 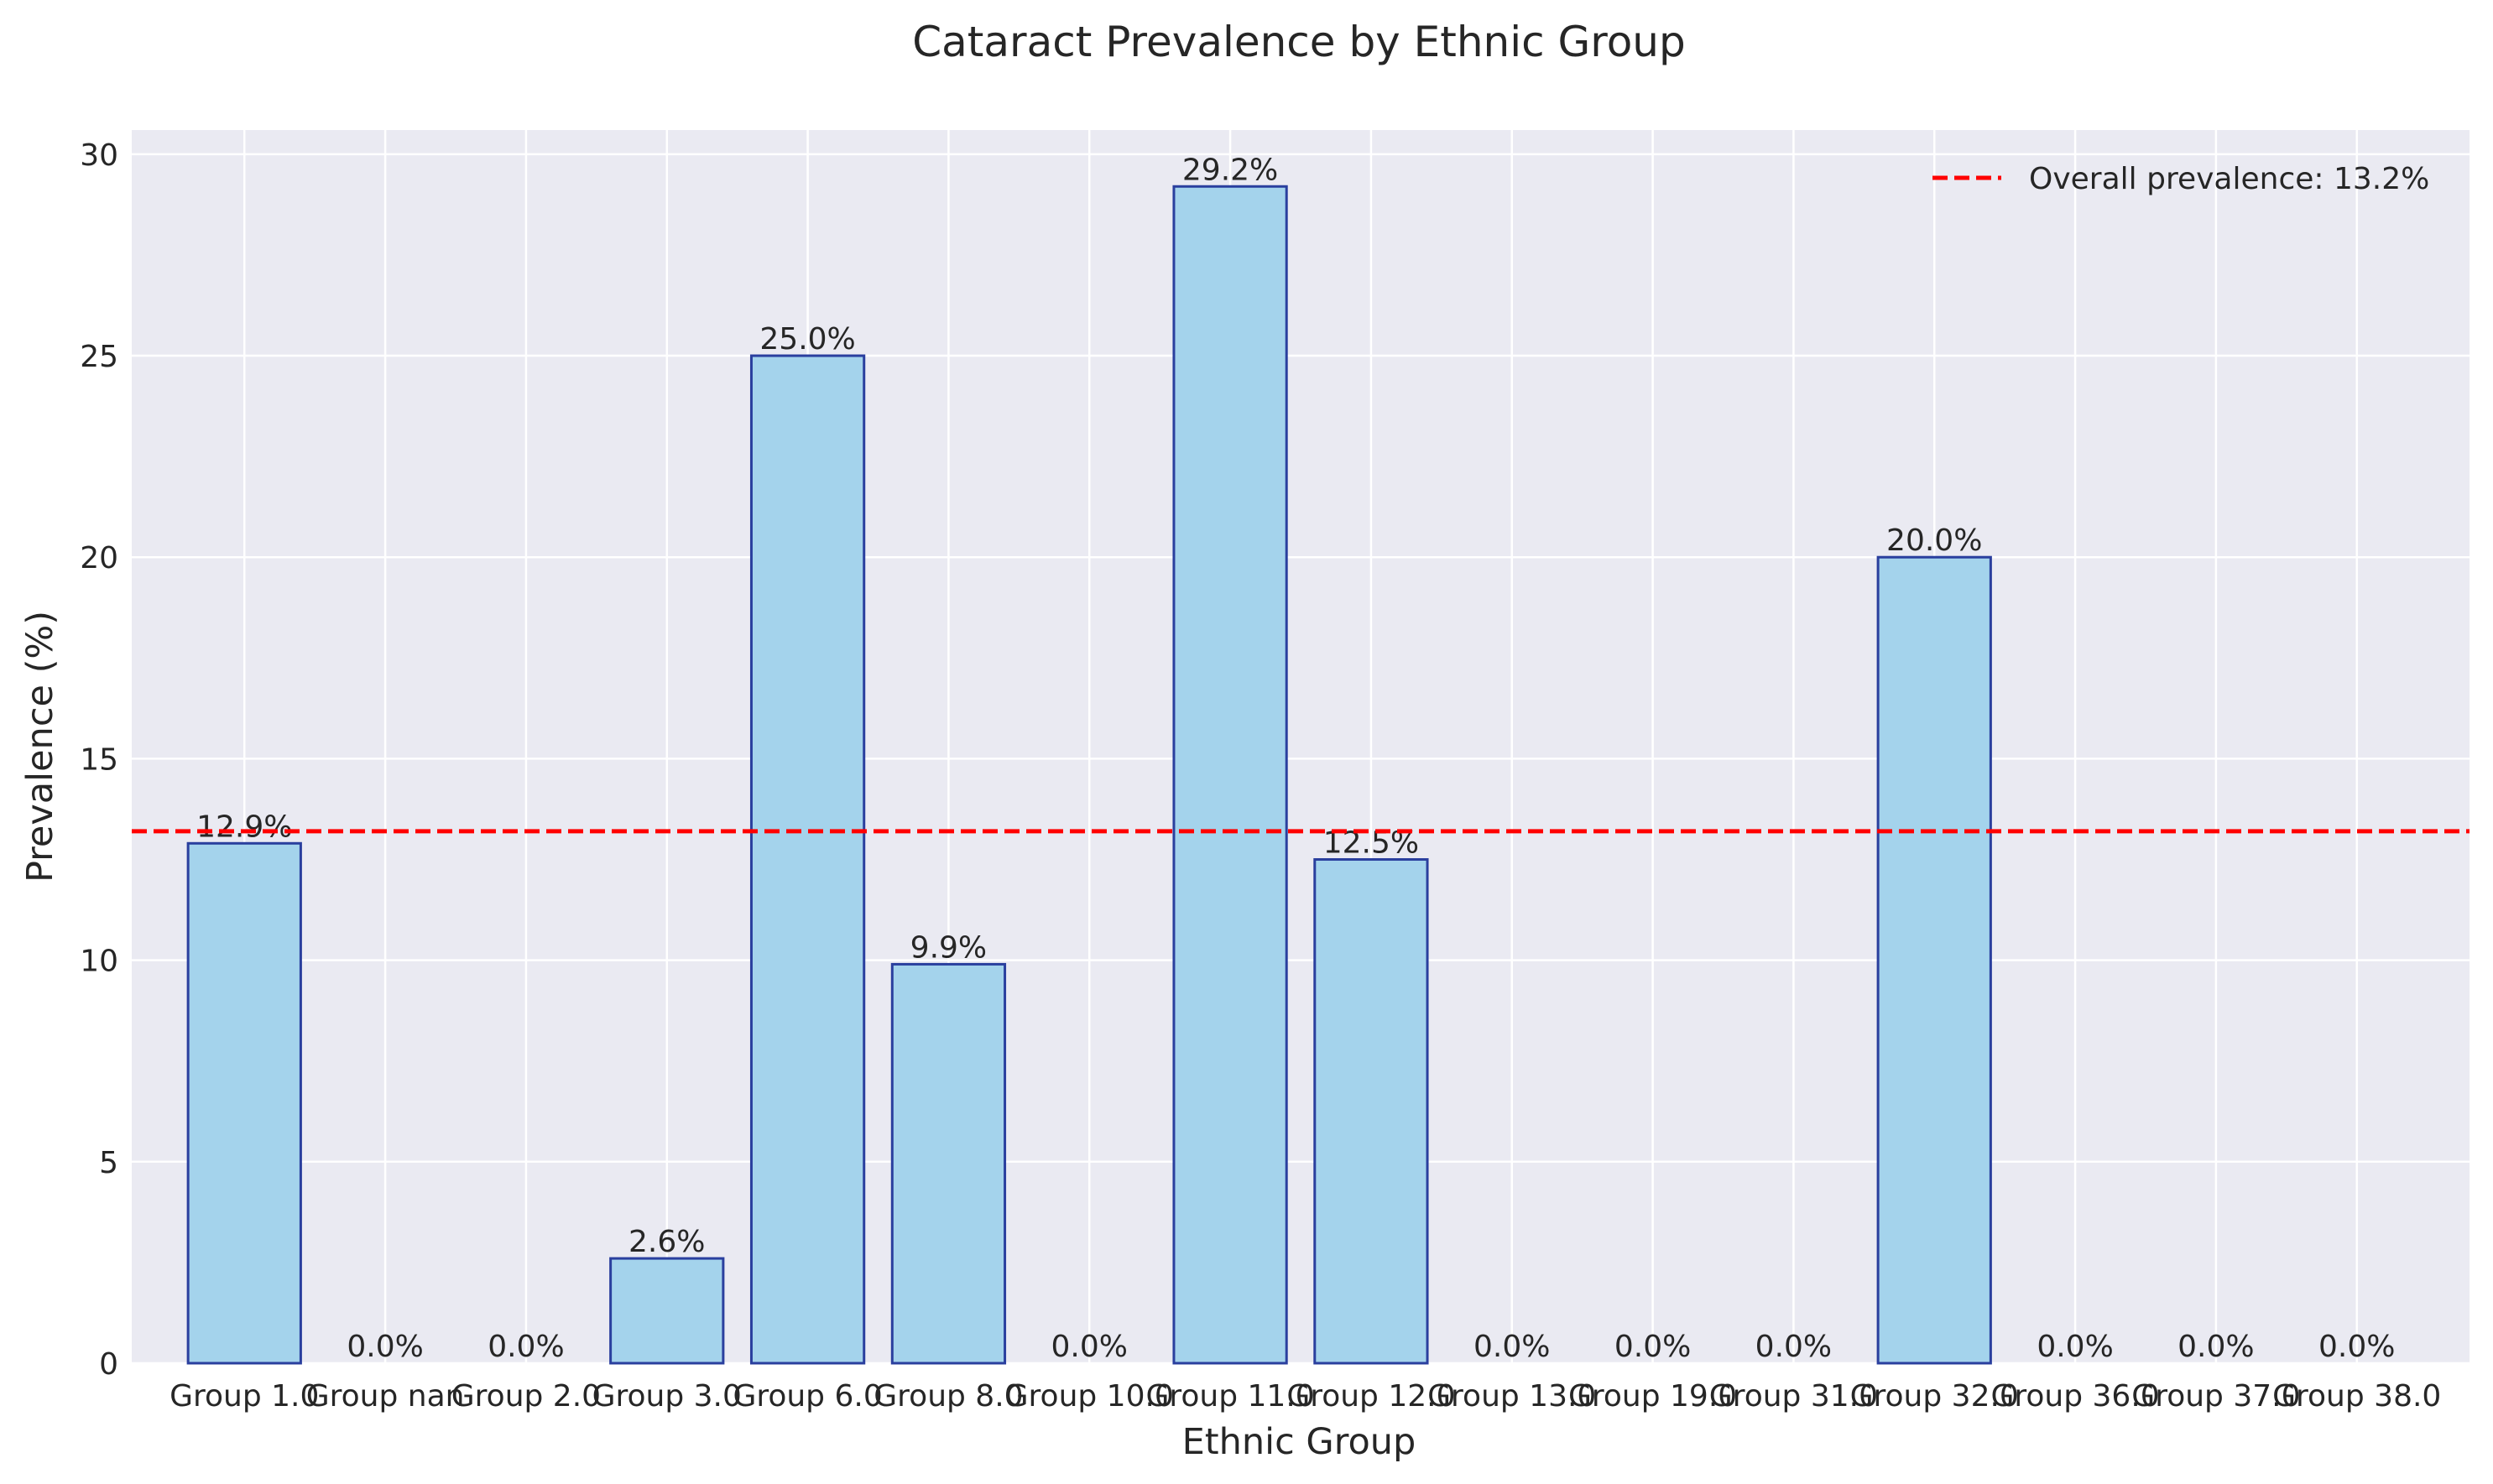 What do you see at coordinates (99, 558) in the screenshot?
I see `y-tick-label: 20` at bounding box center [99, 558].